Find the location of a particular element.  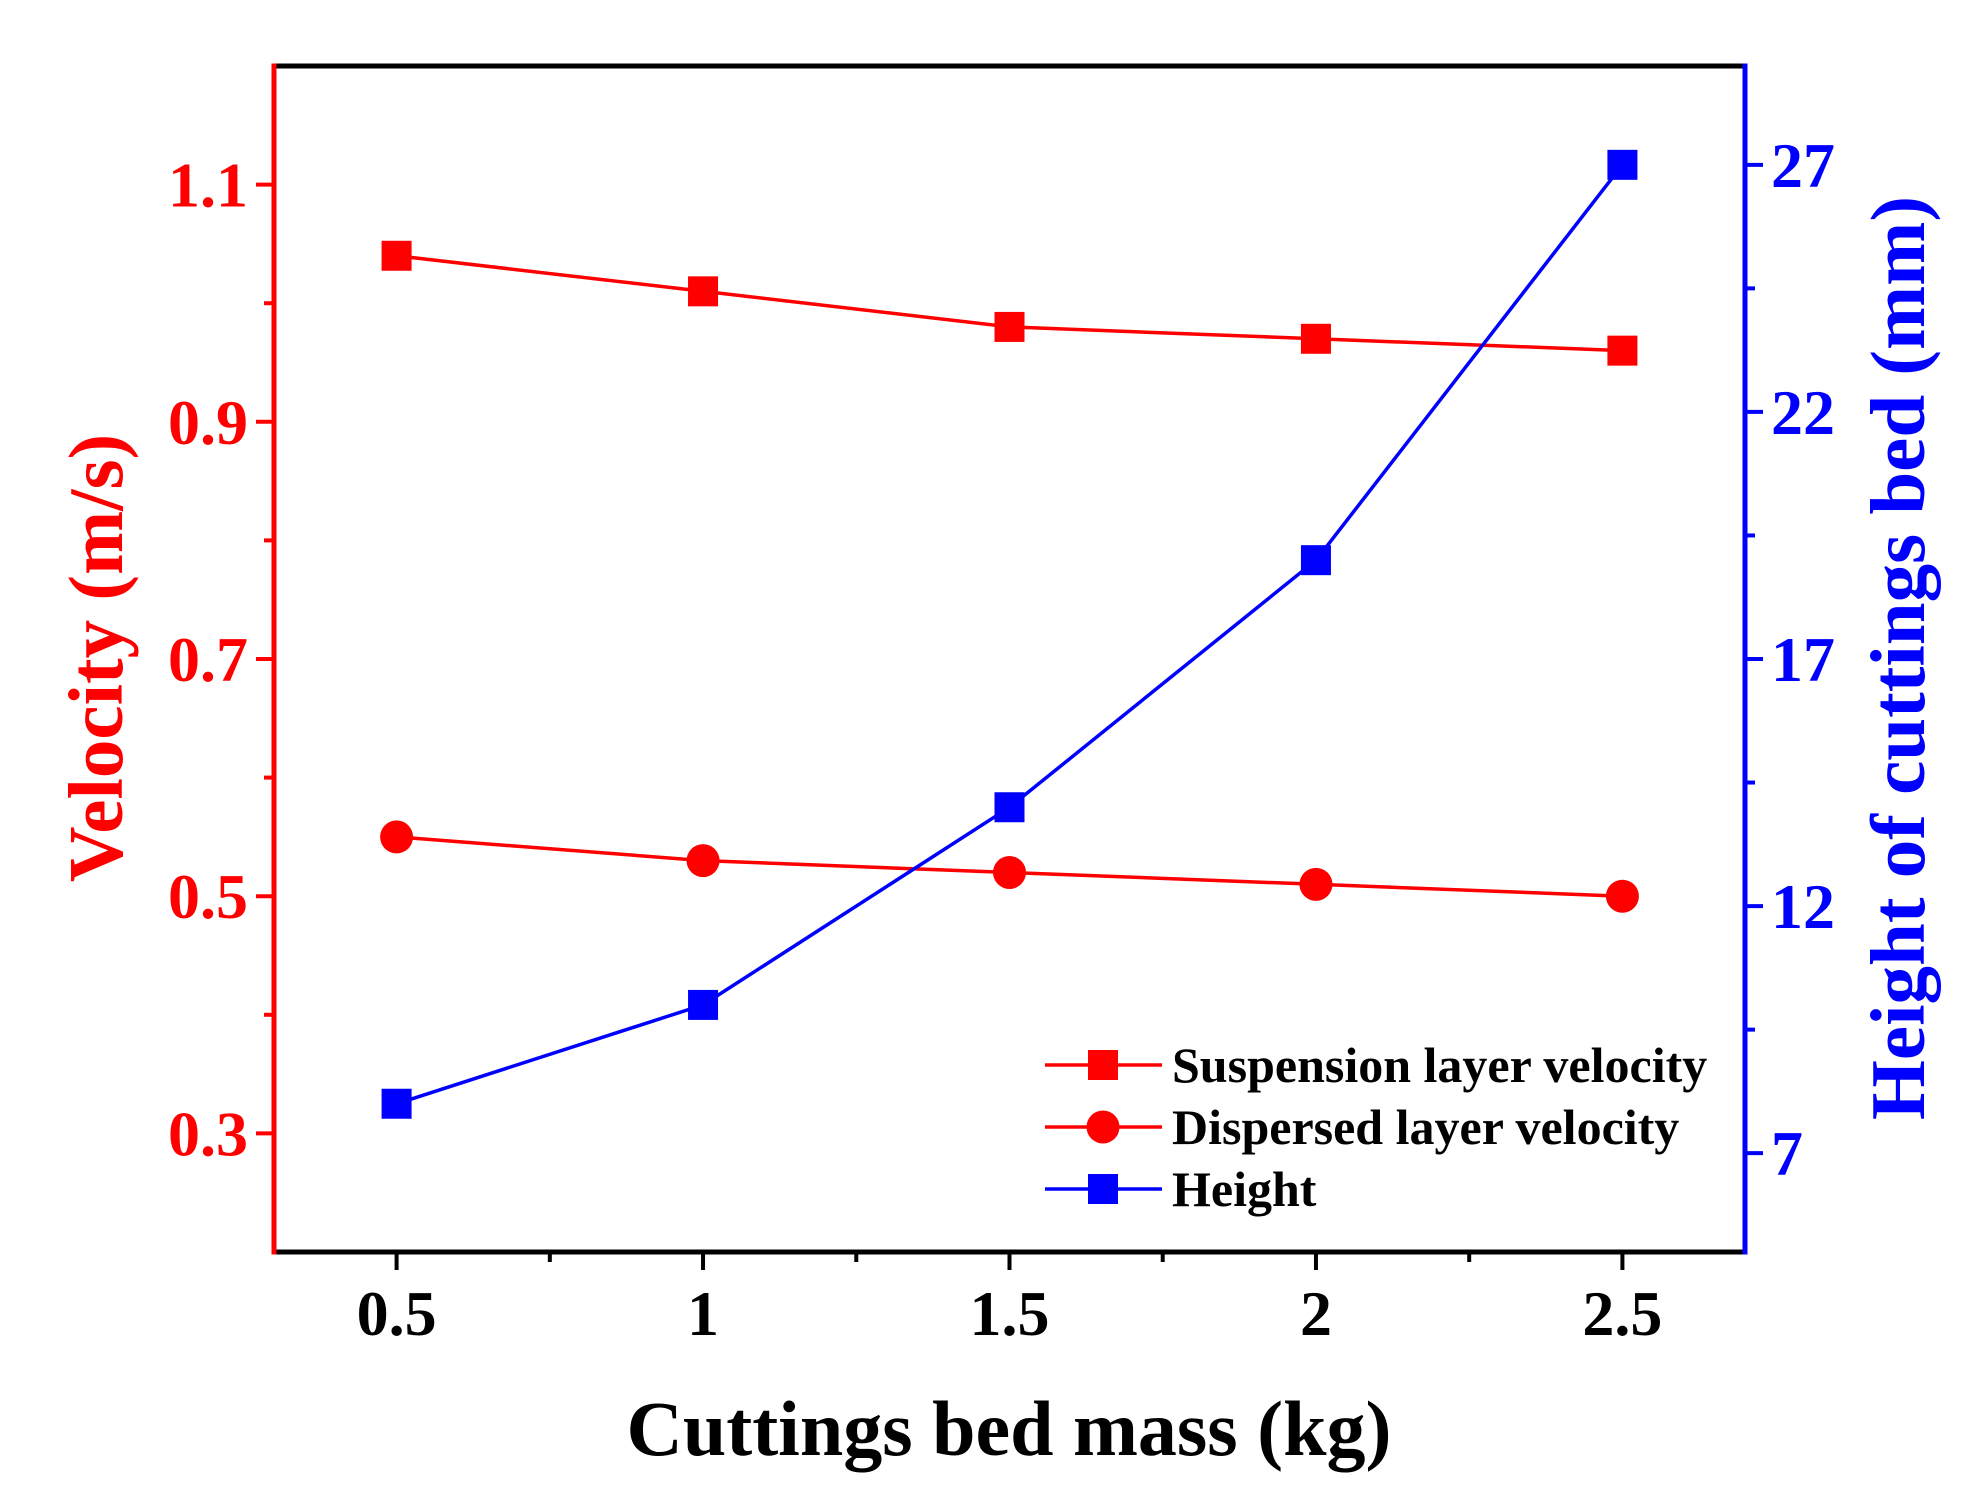

legend-label-dispersed-layer-velocity: Dispersed layer velocity is located at coordinates (1425, 1127).